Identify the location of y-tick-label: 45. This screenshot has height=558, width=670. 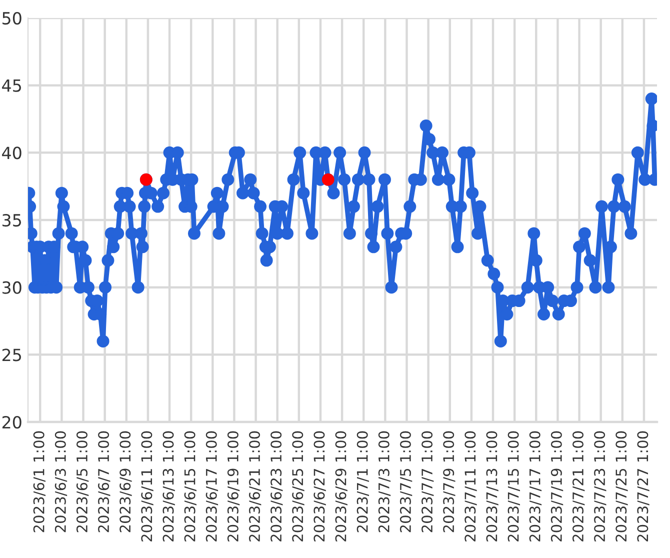
(11, 86).